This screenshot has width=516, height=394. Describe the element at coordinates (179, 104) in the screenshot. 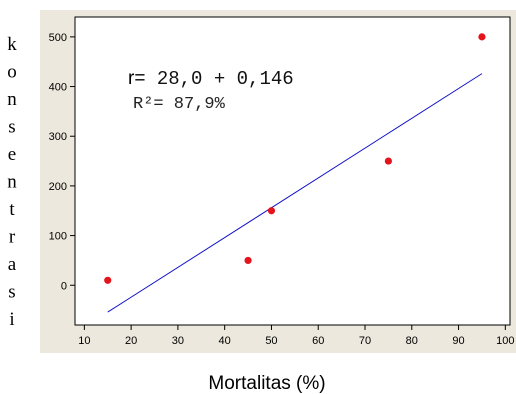

I see `annotation-r-squared: R²= 87,9%` at that location.